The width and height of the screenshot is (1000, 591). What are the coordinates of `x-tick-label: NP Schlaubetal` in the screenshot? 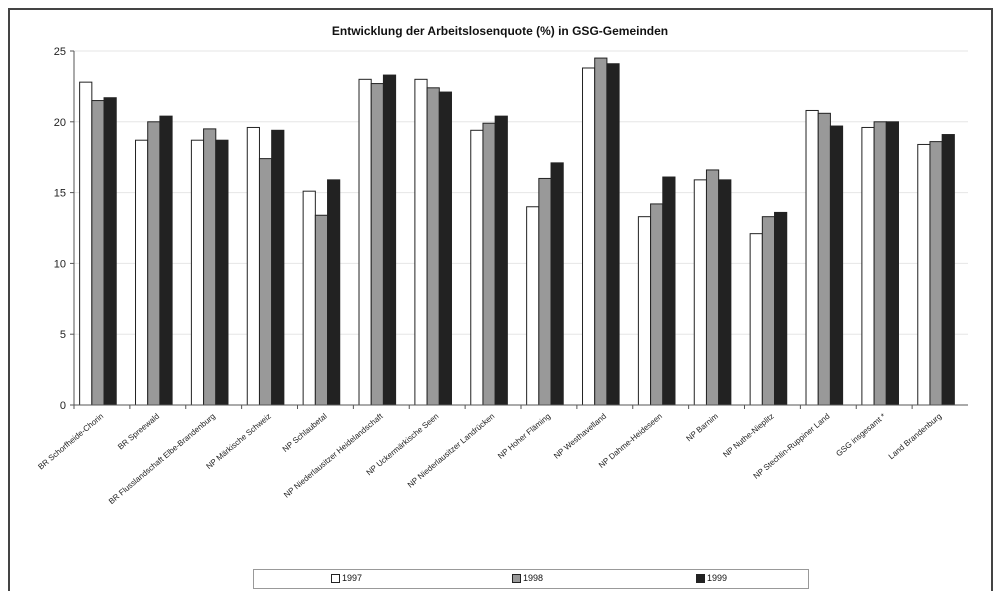 It's located at (305, 432).